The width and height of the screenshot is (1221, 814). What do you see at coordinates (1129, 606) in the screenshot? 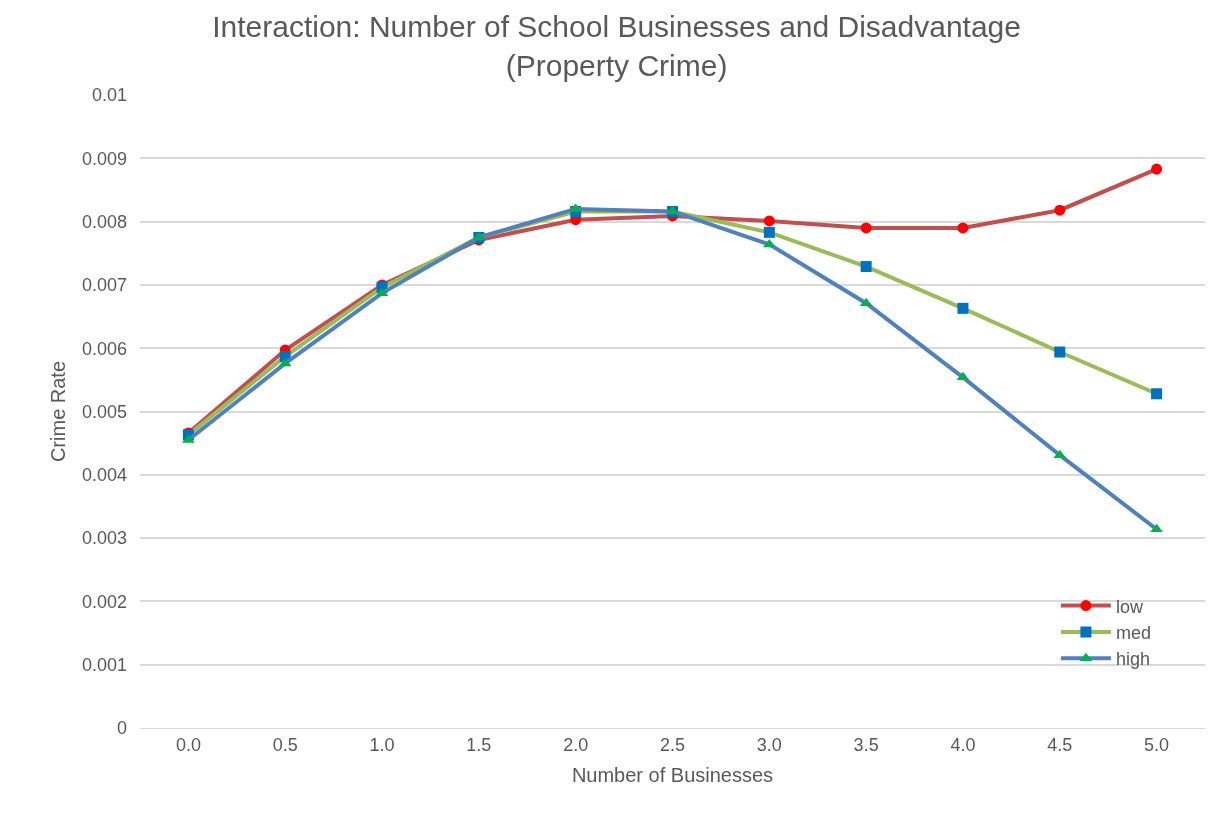
I see `legend-label: low` at bounding box center [1129, 606].